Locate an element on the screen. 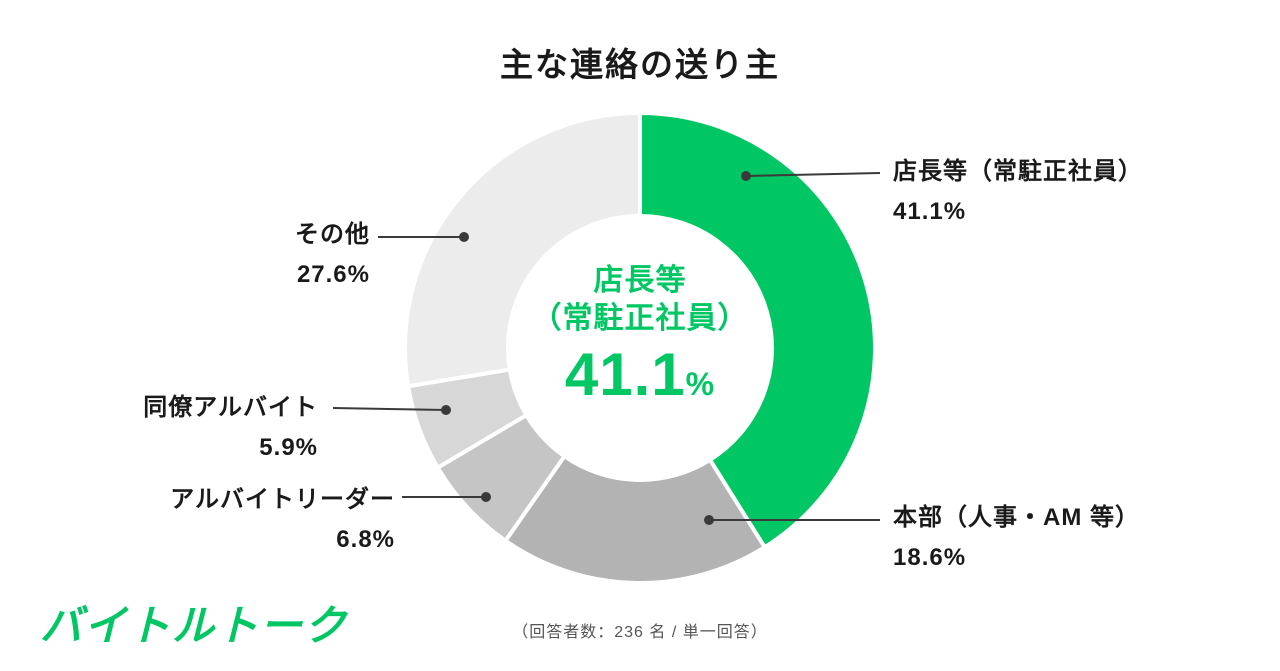 Image resolution: width=1280 pixels, height=671 pixels. callout-leader: アルバイトリーダー 6.8% is located at coordinates (282, 520).